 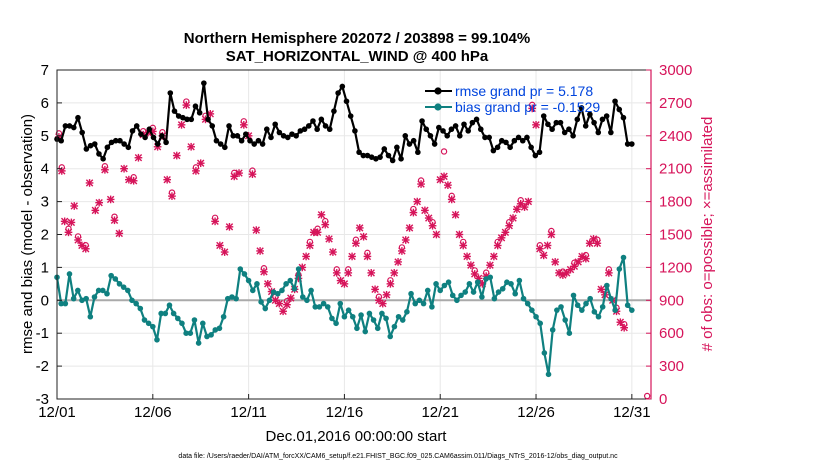 I want to click on y-right-tick-label: 1500, so click(x=675, y=235).